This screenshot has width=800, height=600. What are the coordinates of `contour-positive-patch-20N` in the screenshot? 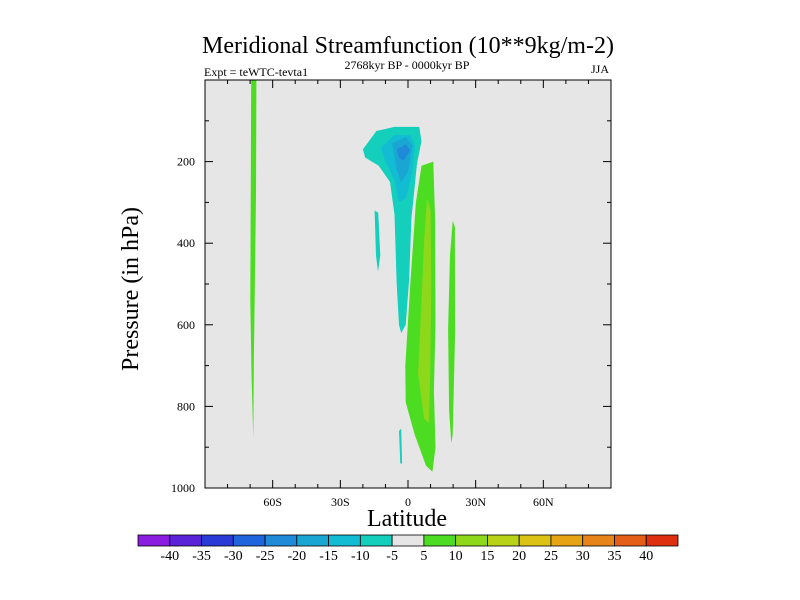 It's located at (452, 332).